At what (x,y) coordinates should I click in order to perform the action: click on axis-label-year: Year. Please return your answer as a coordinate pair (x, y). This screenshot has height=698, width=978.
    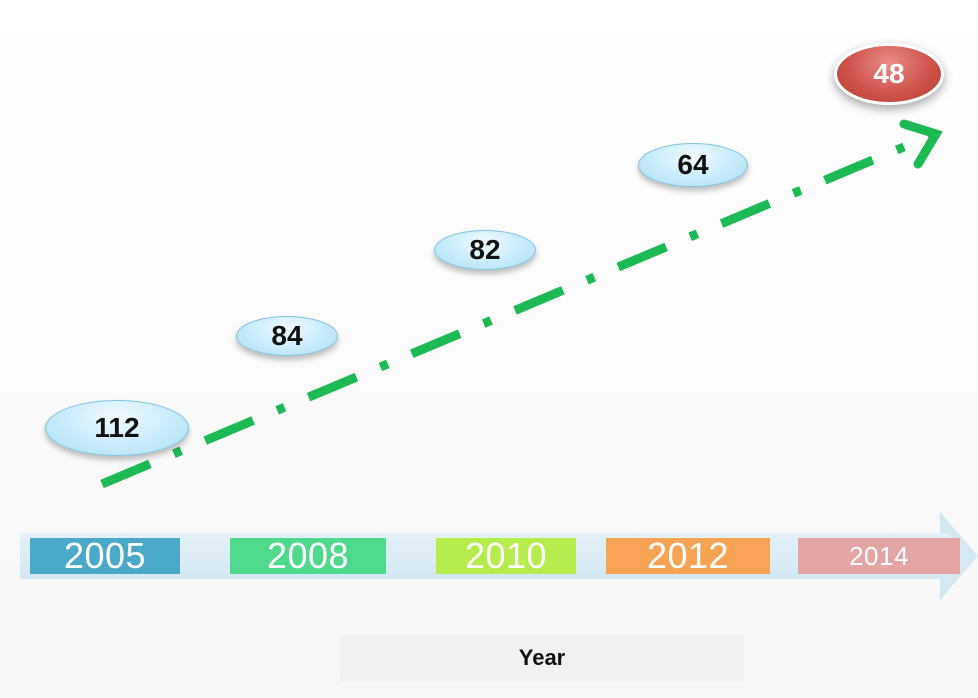
    Looking at the image, I should click on (542, 658).